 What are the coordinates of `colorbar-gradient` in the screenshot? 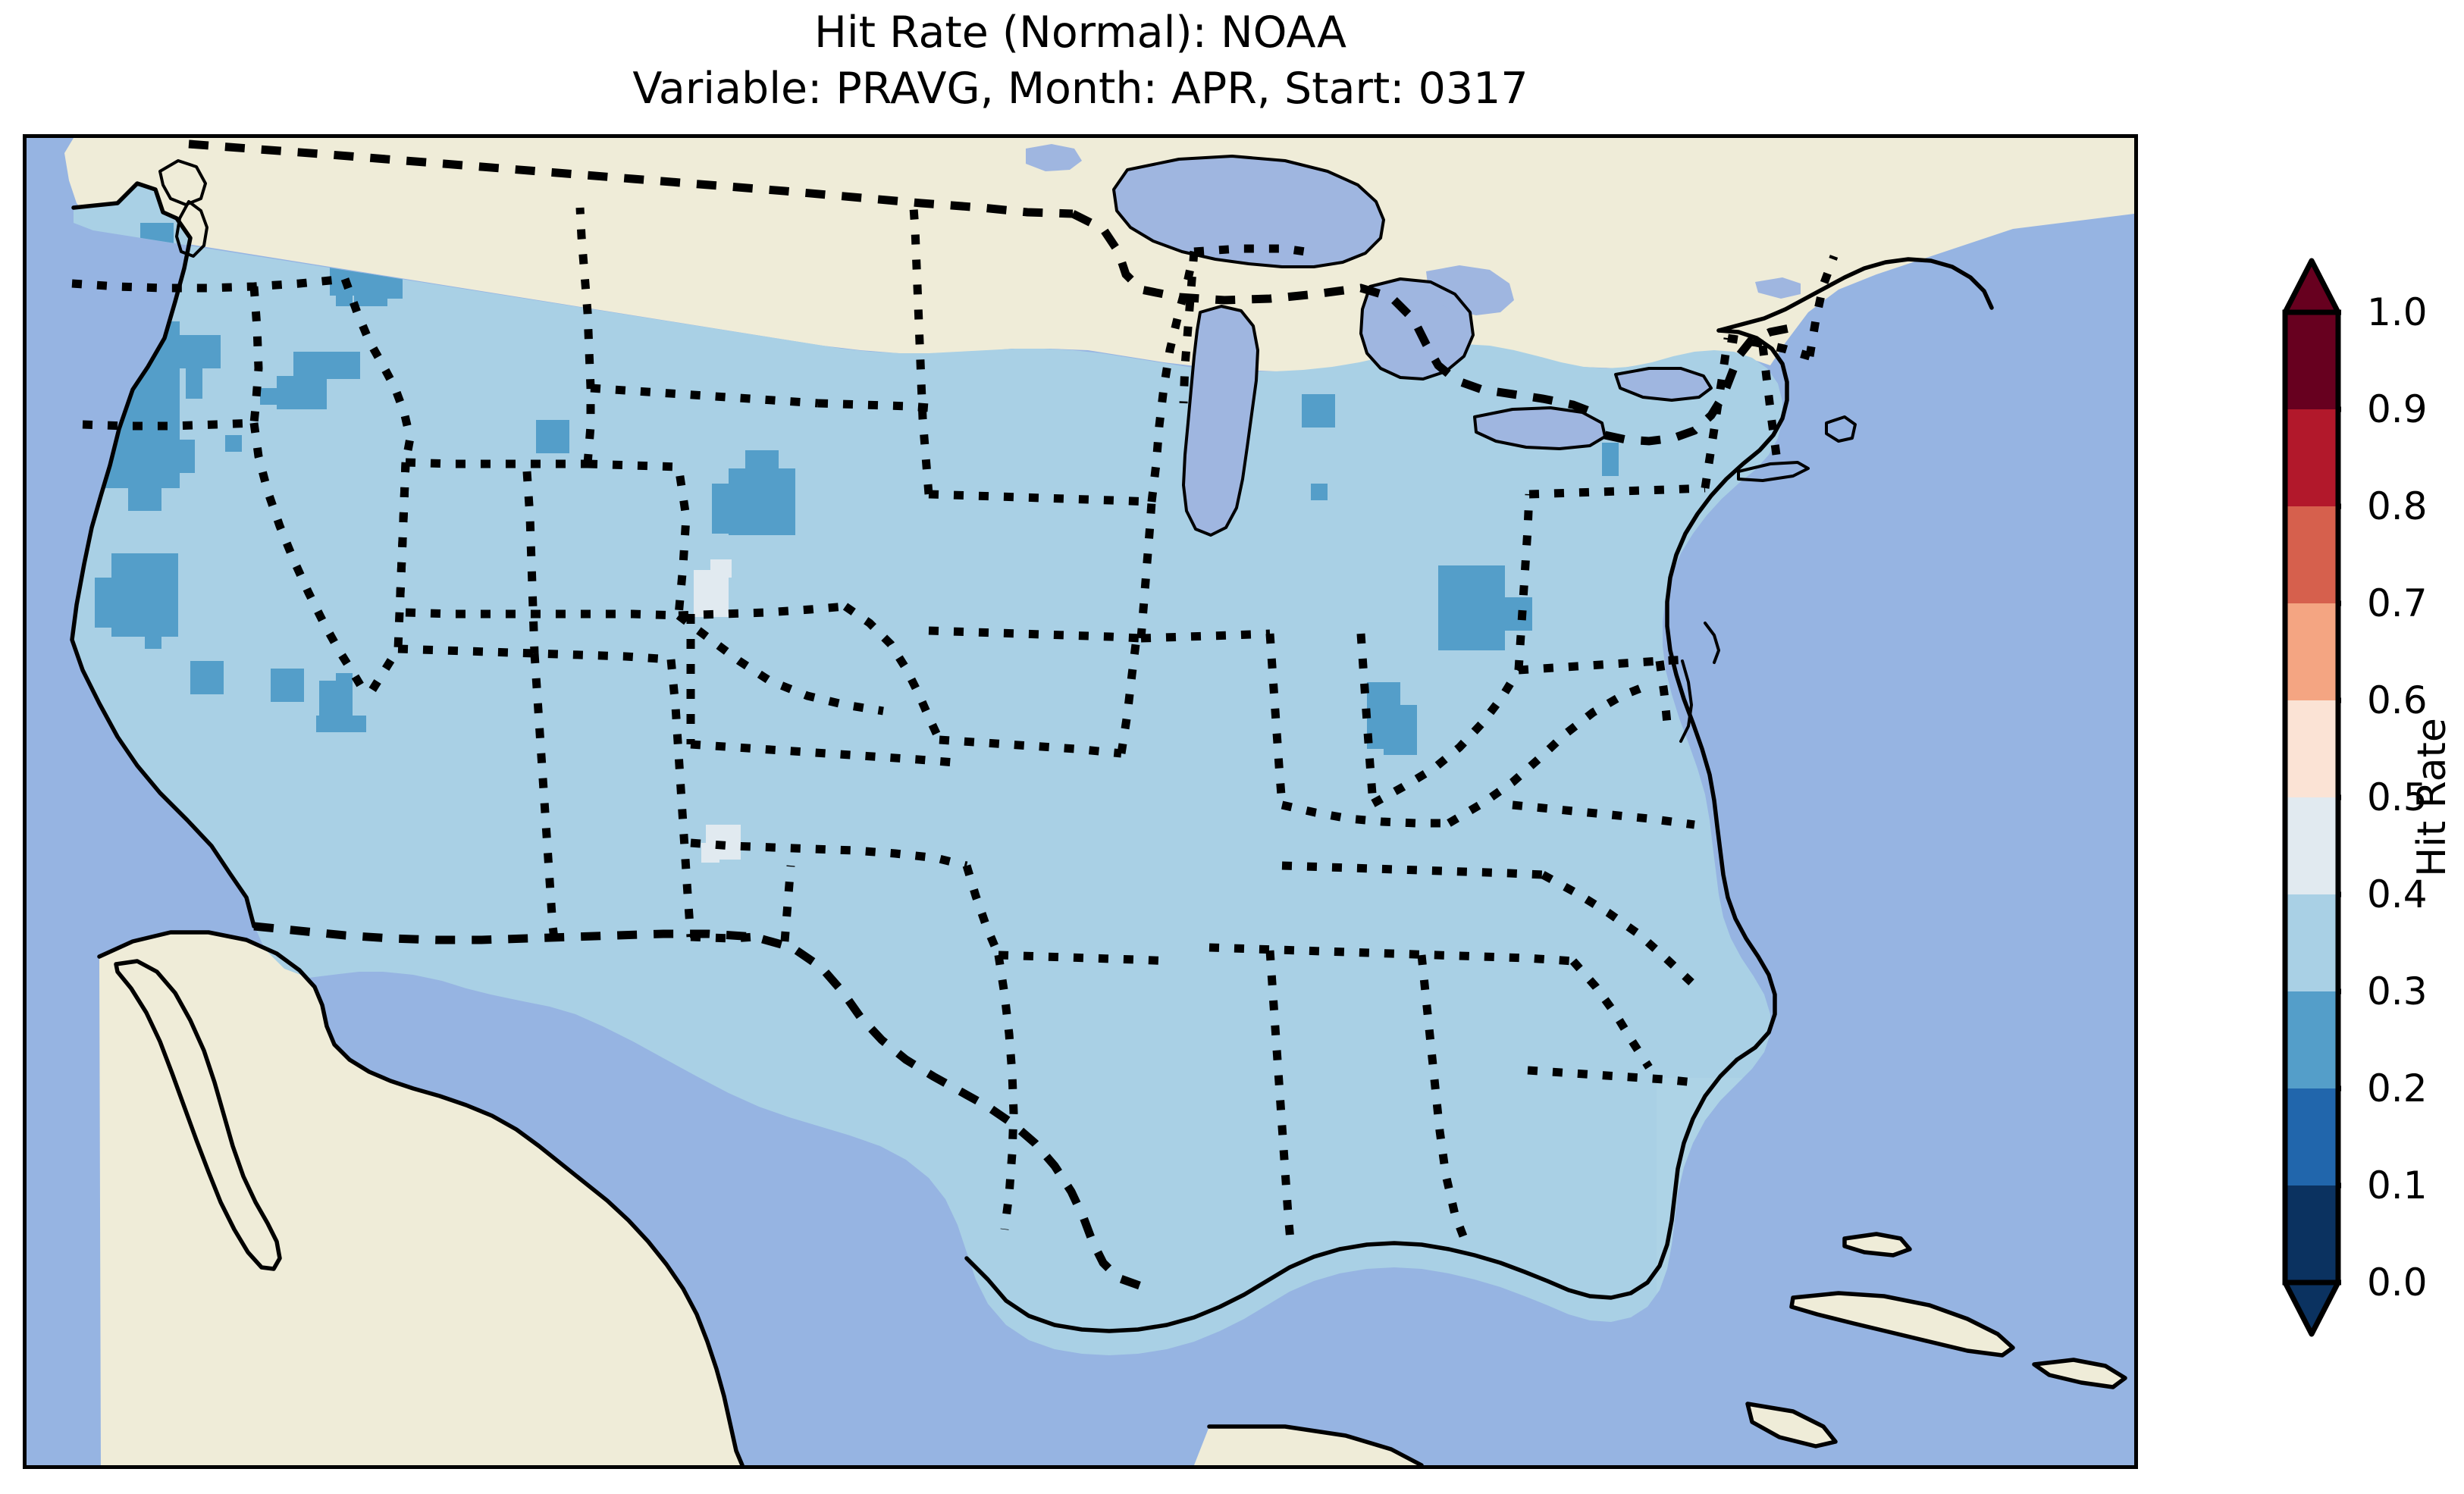 It's located at (2311, 798).